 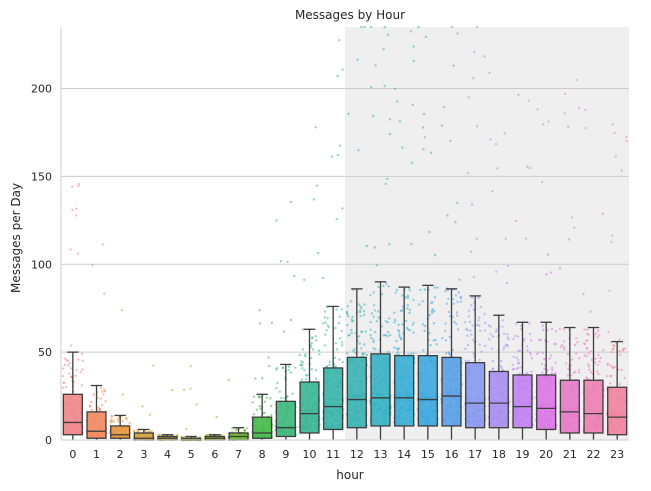 I want to click on x-tick-label: 2, so click(x=120, y=454).